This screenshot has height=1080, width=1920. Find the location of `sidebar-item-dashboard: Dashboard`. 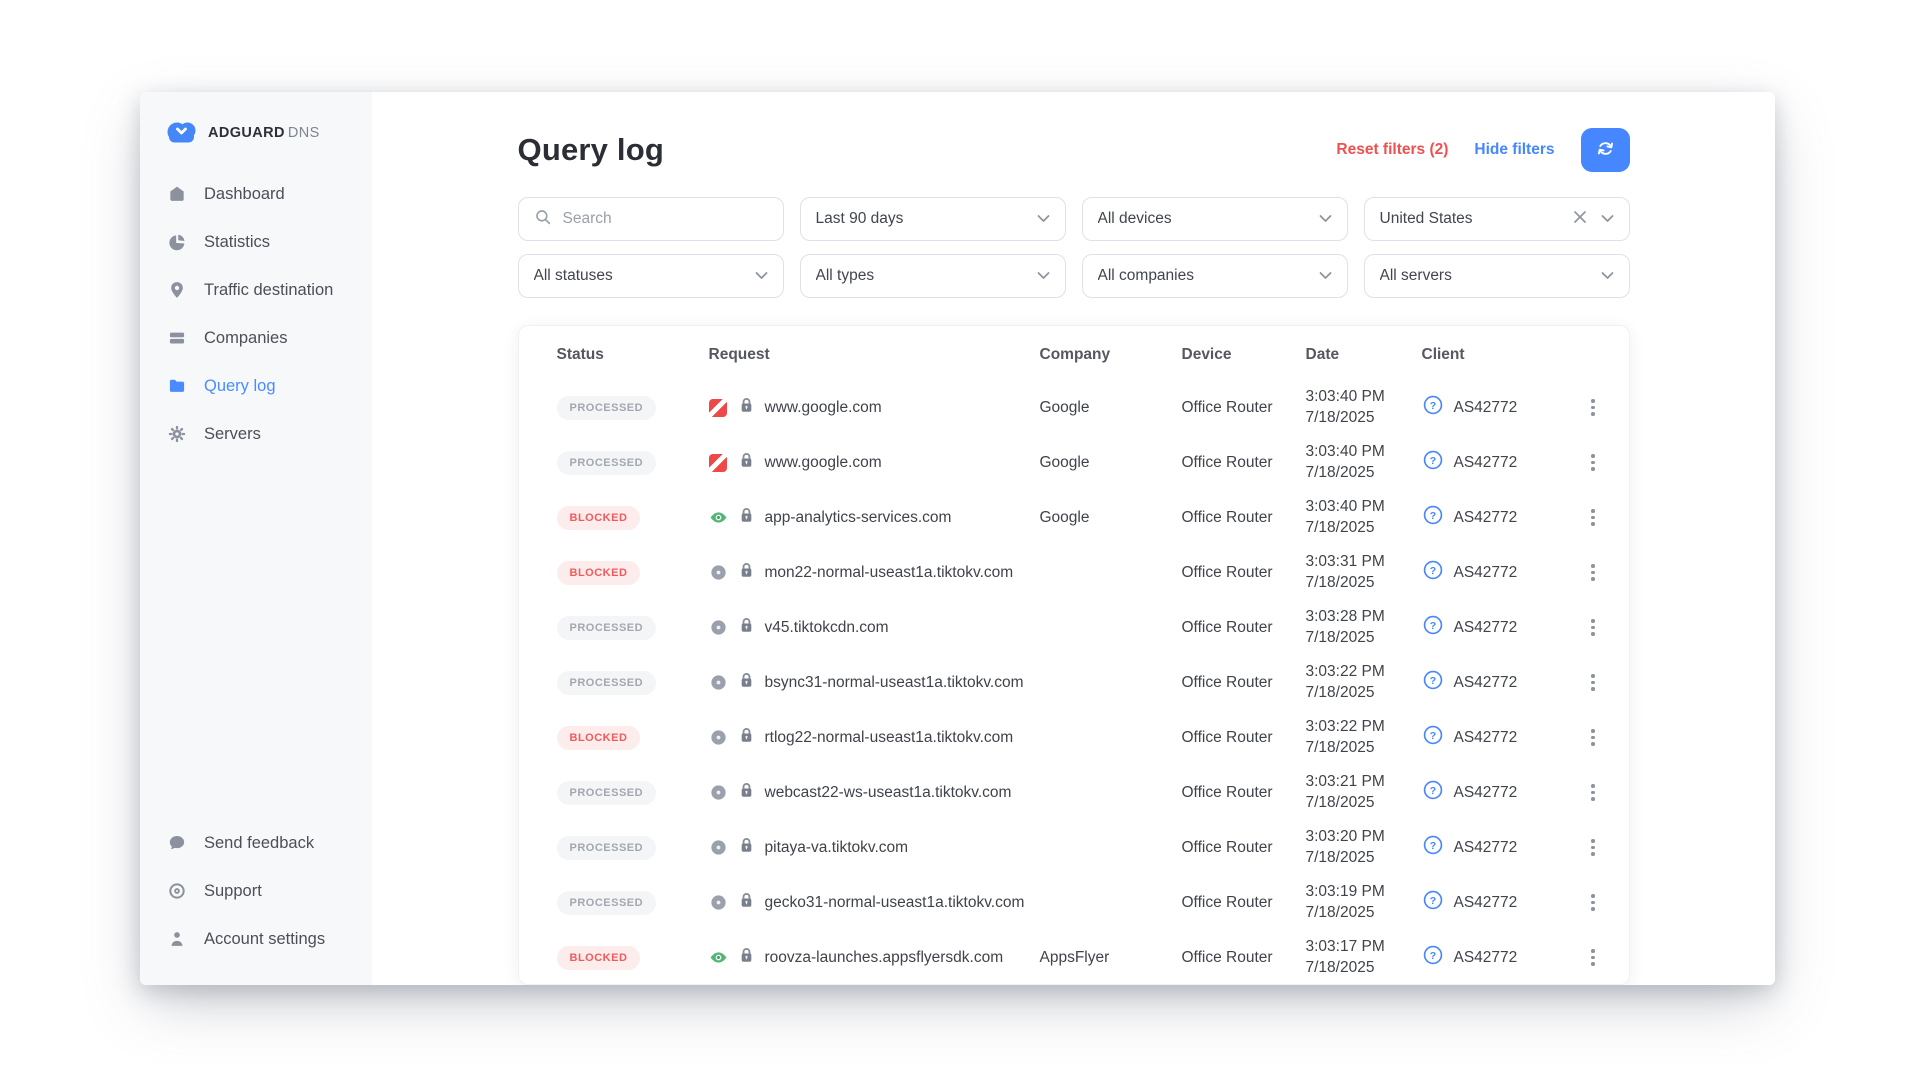

sidebar-item-dashboard: Dashboard is located at coordinates (256, 194).